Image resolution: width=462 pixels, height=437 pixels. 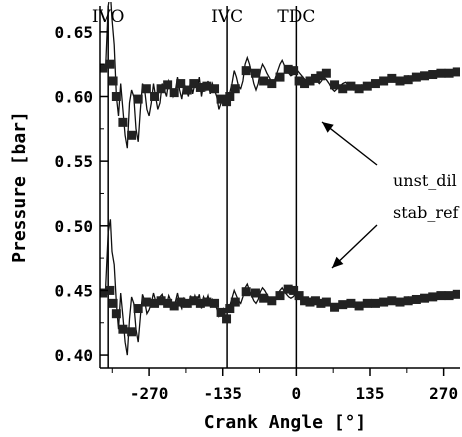 I want to click on y-tick-label: 0.45, so click(x=73, y=290).